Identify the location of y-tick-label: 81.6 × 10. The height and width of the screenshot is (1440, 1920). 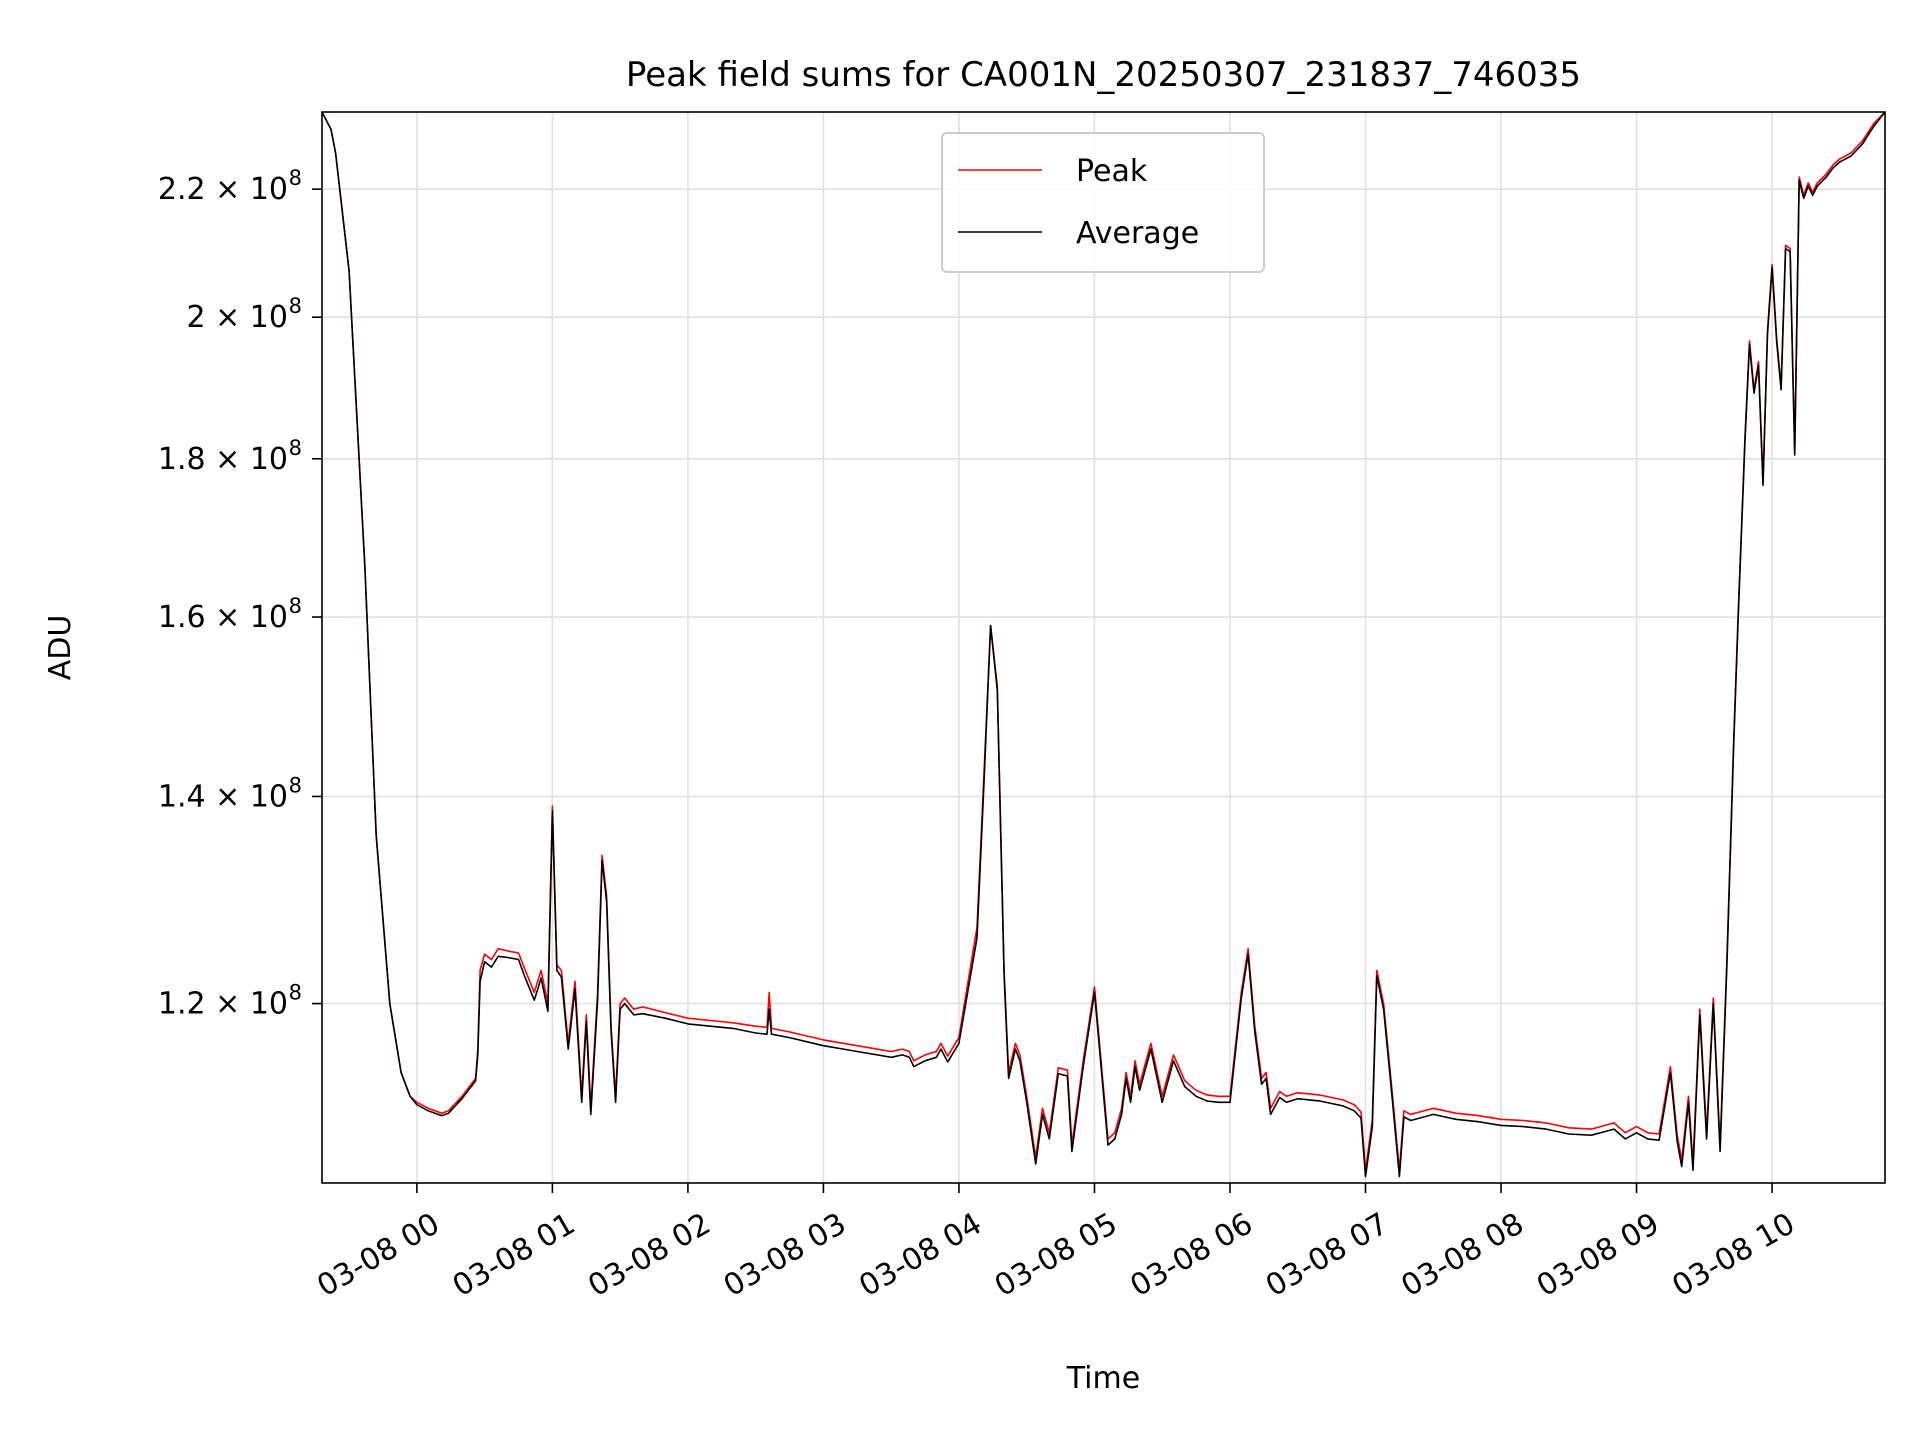
(230, 614).